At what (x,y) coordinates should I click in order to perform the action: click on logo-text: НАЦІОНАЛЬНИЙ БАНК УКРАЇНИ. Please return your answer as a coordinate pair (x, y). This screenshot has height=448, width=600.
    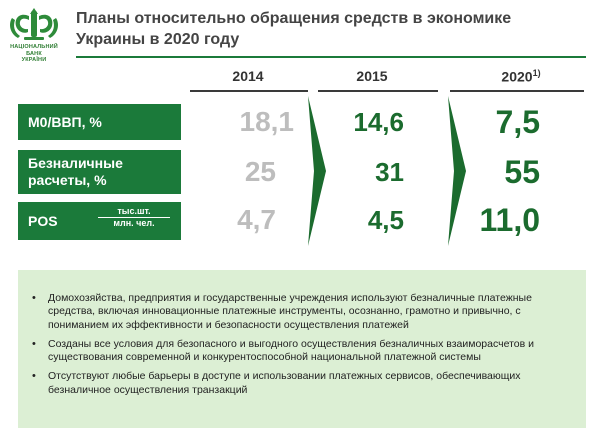
    Looking at the image, I should click on (34, 53).